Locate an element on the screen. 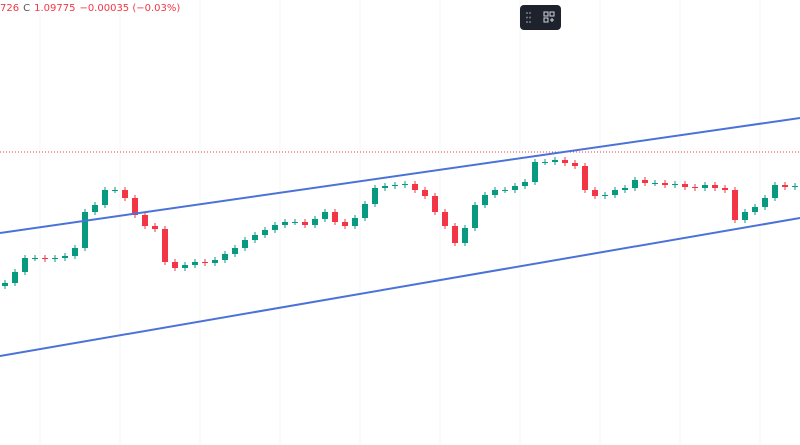  ohlc-legend: 726 C 1.09775 −0.00035 (−0.03%) is located at coordinates (92, 8).